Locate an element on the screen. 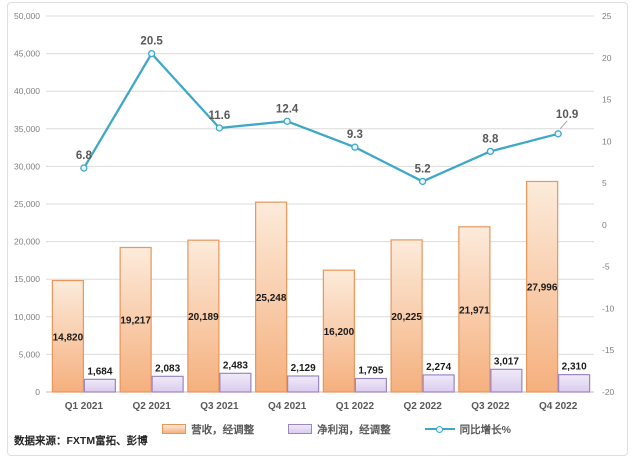  net-profit-value-label: 2,083 is located at coordinates (167, 368).